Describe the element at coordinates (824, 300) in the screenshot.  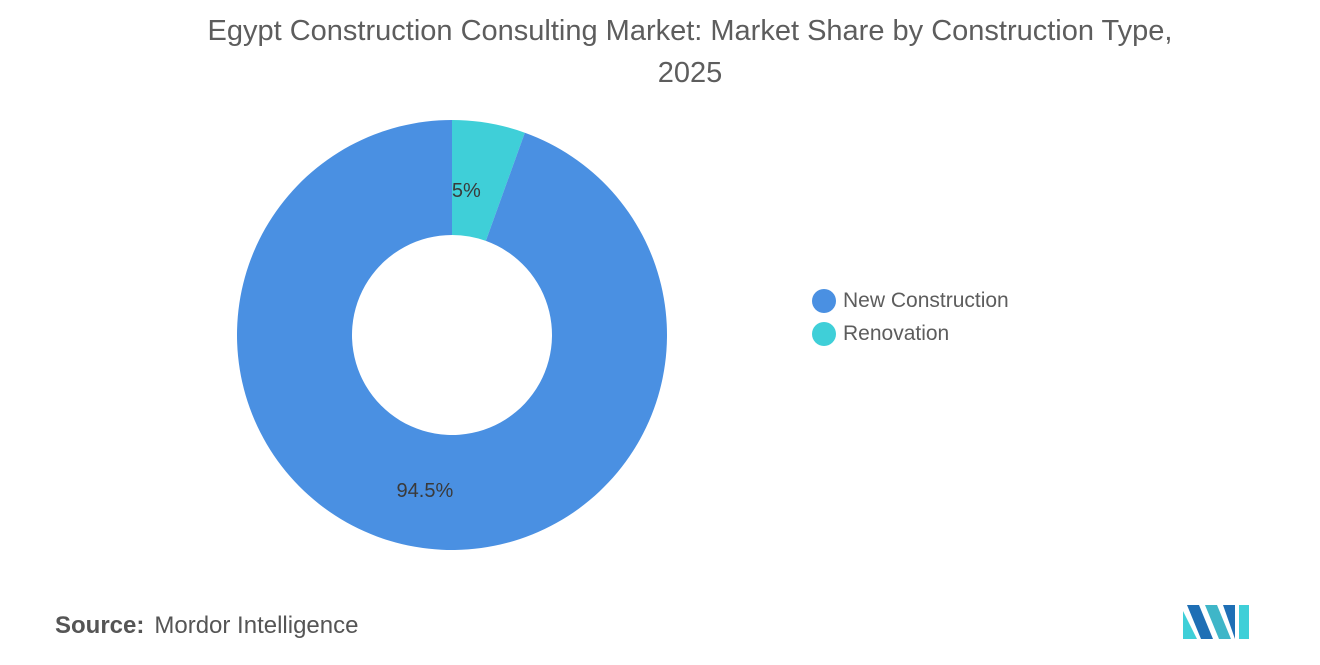
I see `legend-swatch-new-construction` at that location.